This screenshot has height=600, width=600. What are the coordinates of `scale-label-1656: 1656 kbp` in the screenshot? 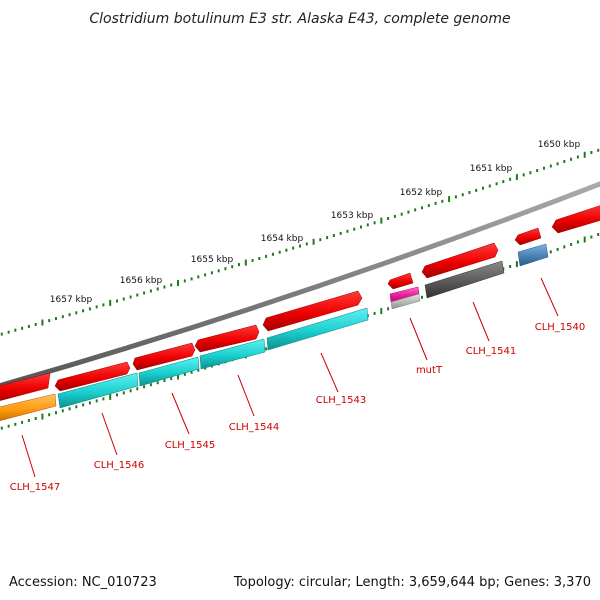 It's located at (141, 281).